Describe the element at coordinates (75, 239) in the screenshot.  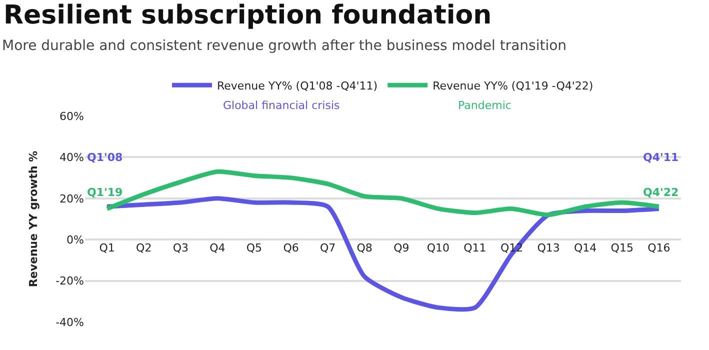
I see `y-tick-label: 0%` at that location.